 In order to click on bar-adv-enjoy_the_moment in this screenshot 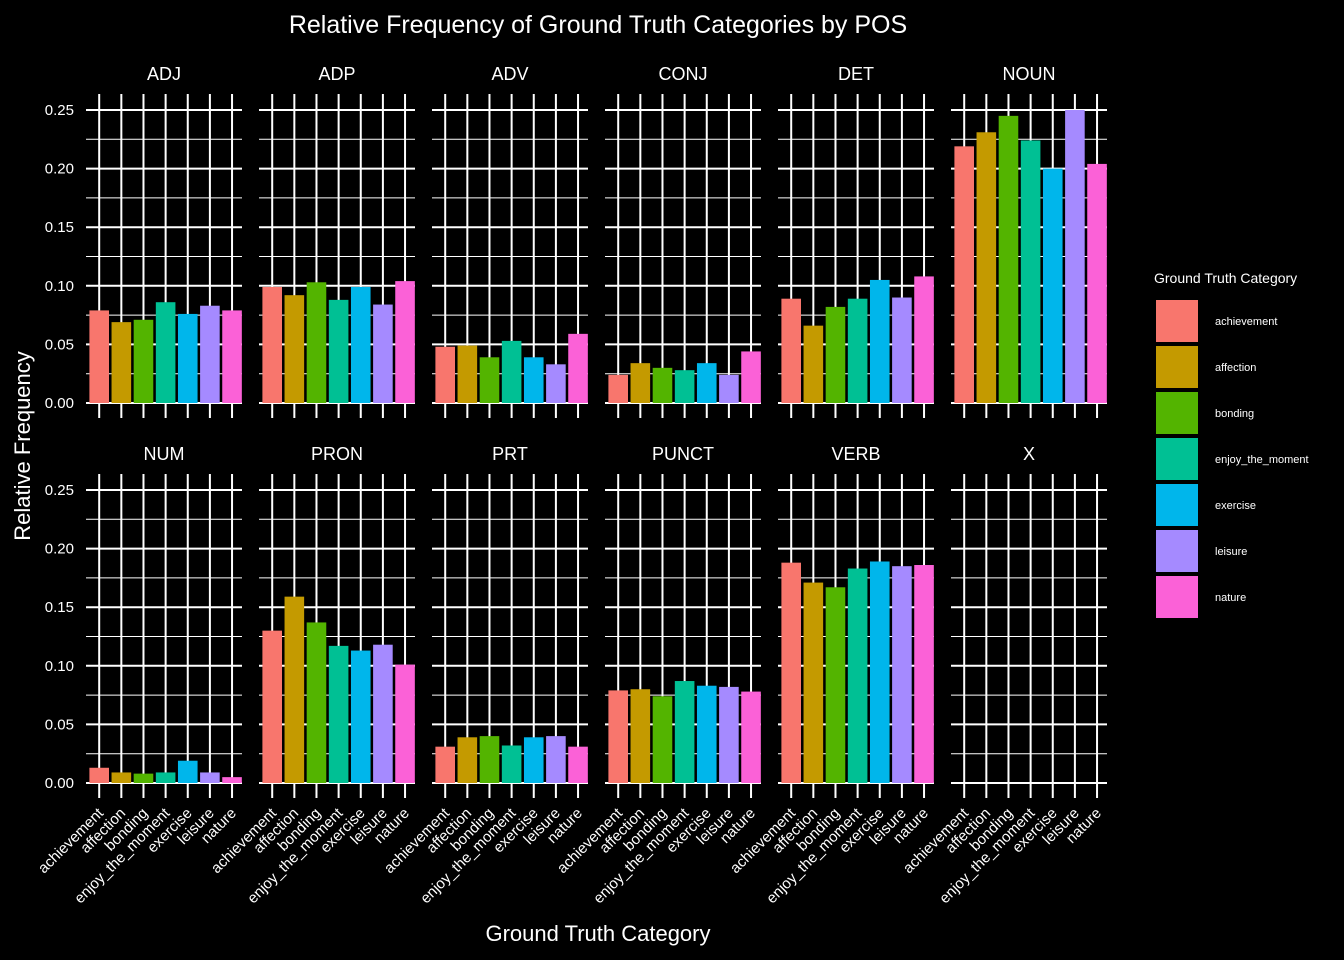, I will do `click(511, 371)`.